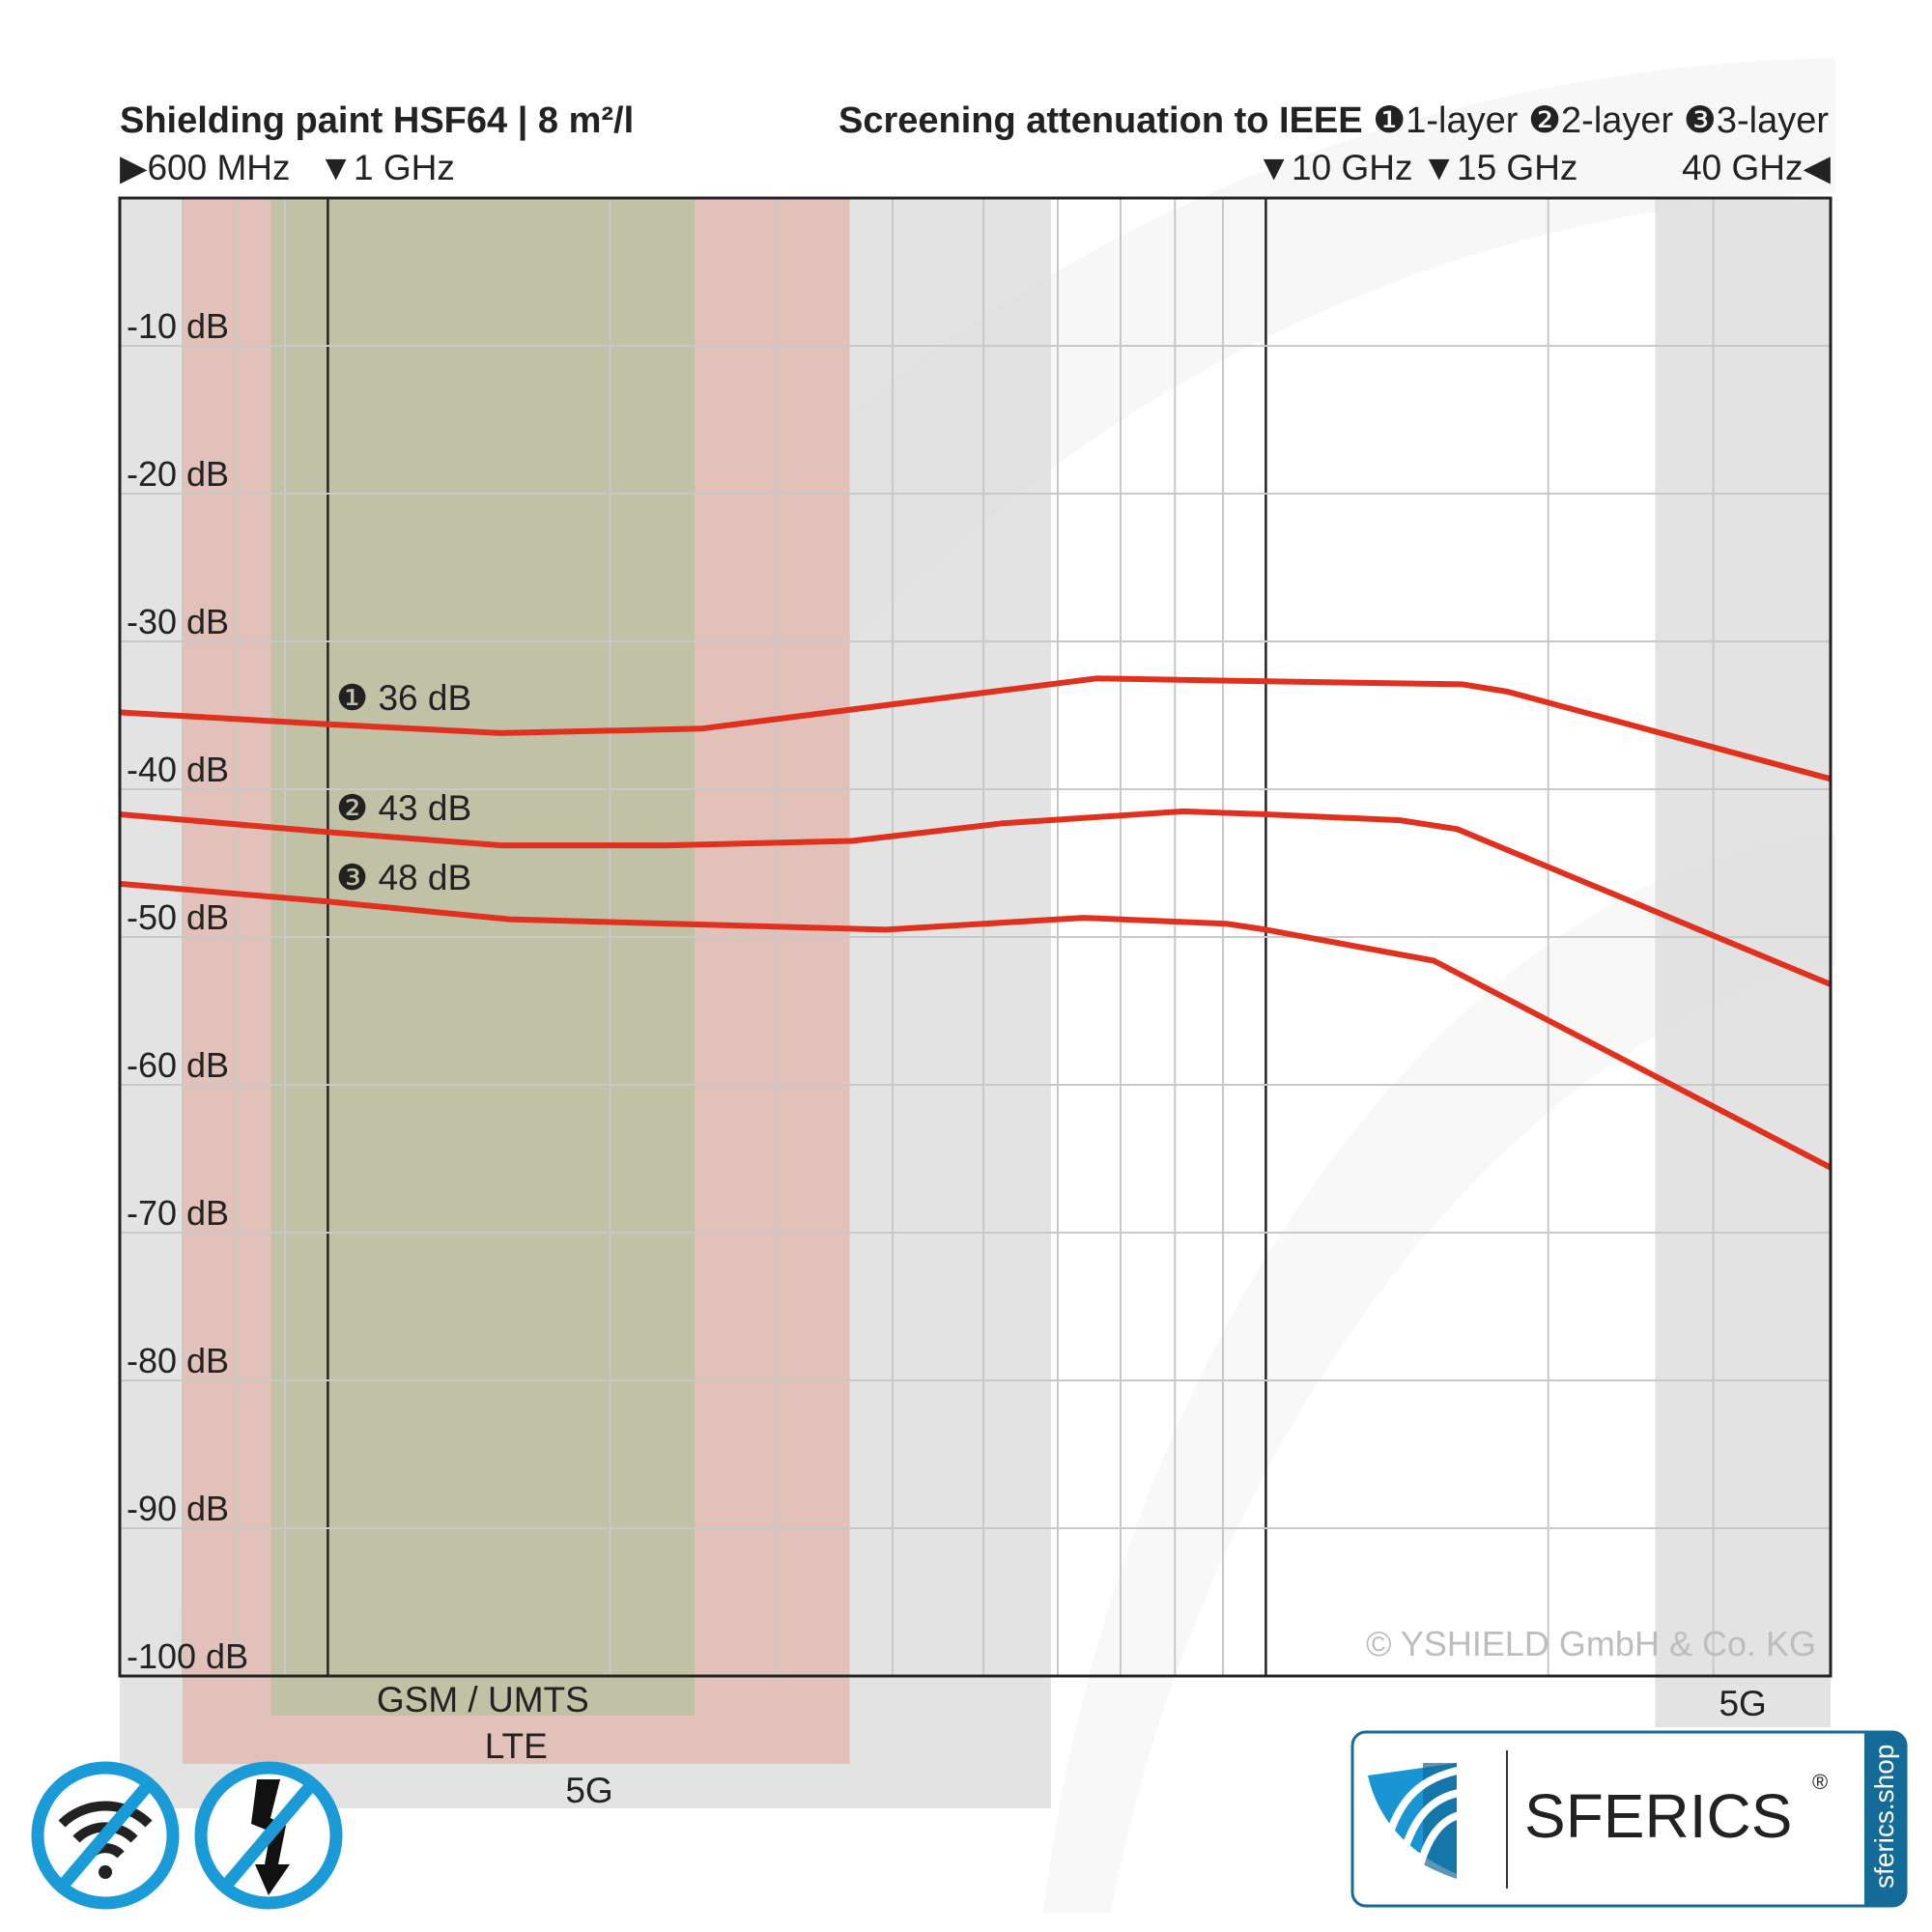 This screenshot has height=1932, width=1932. I want to click on y-tick-label: -30 dB, so click(178, 621).